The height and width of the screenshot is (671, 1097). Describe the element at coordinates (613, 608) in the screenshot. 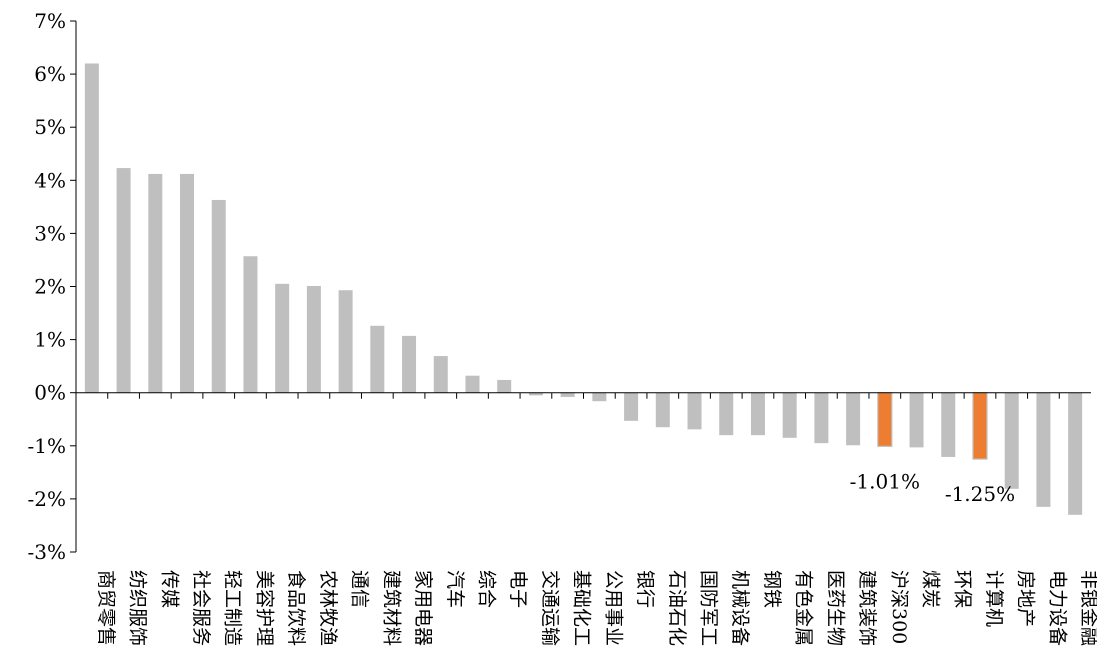

I see `x-tick-label: 公用事业` at that location.